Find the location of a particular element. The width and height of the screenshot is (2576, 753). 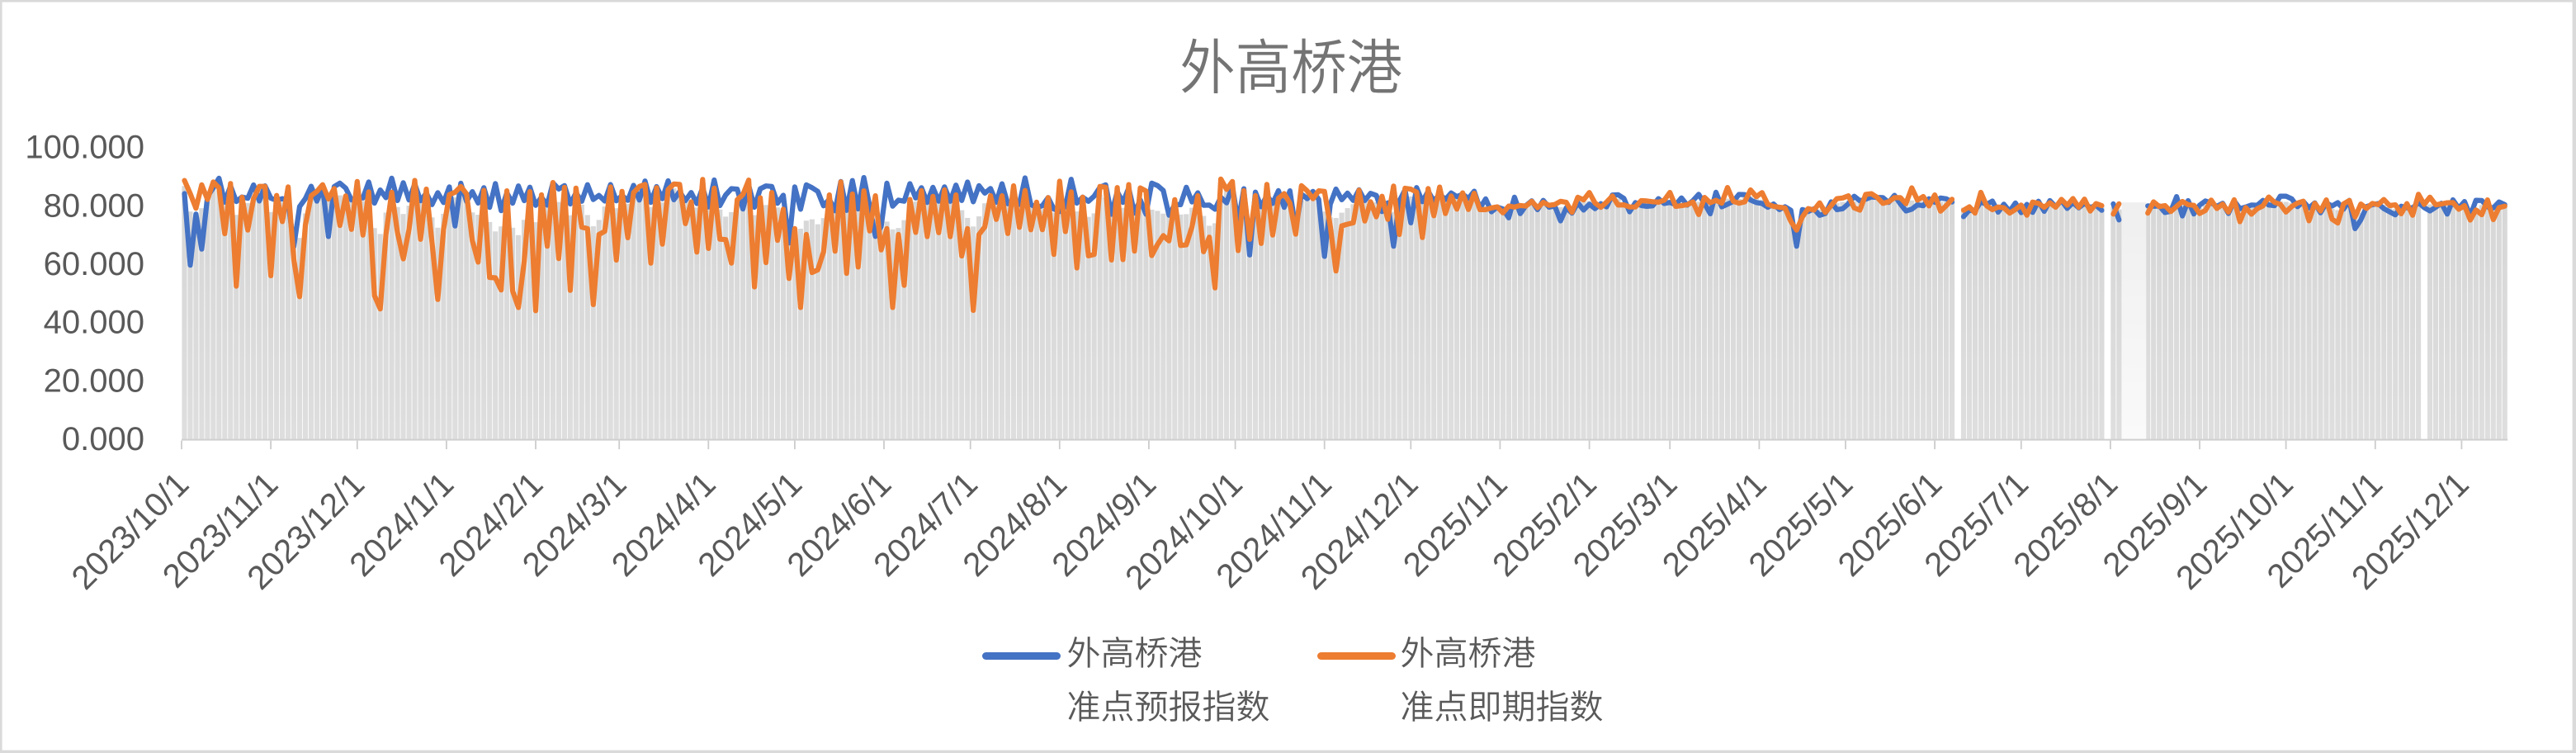

svg-text: 40.000 is located at coordinates (94, 323).